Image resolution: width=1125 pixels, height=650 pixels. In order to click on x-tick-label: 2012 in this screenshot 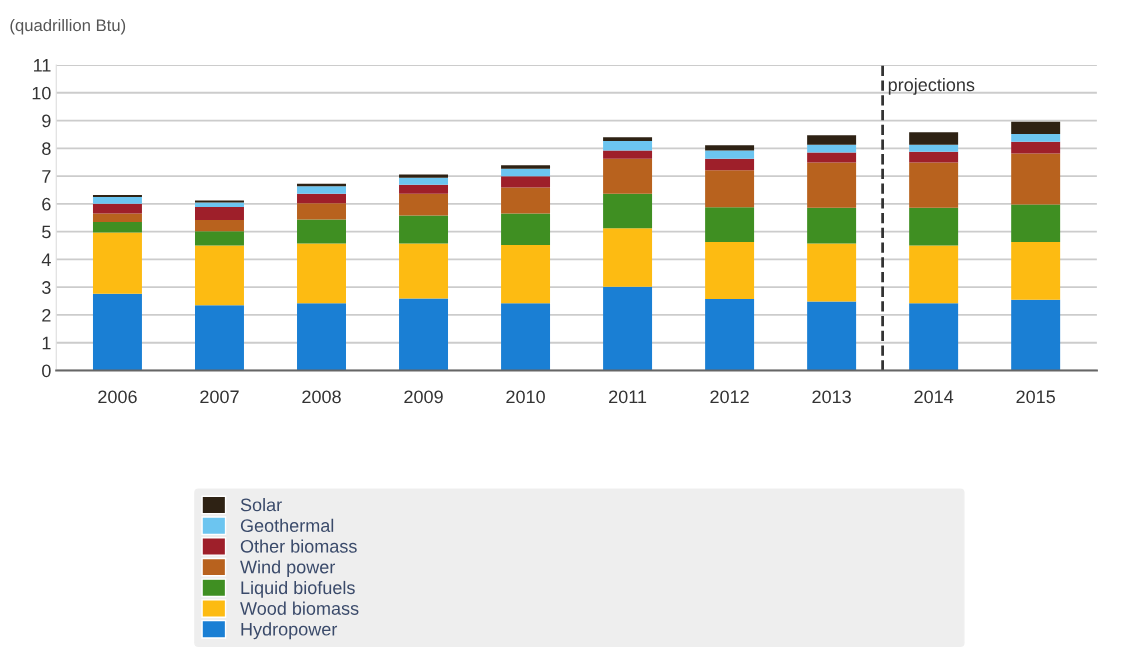, I will do `click(729, 397)`.